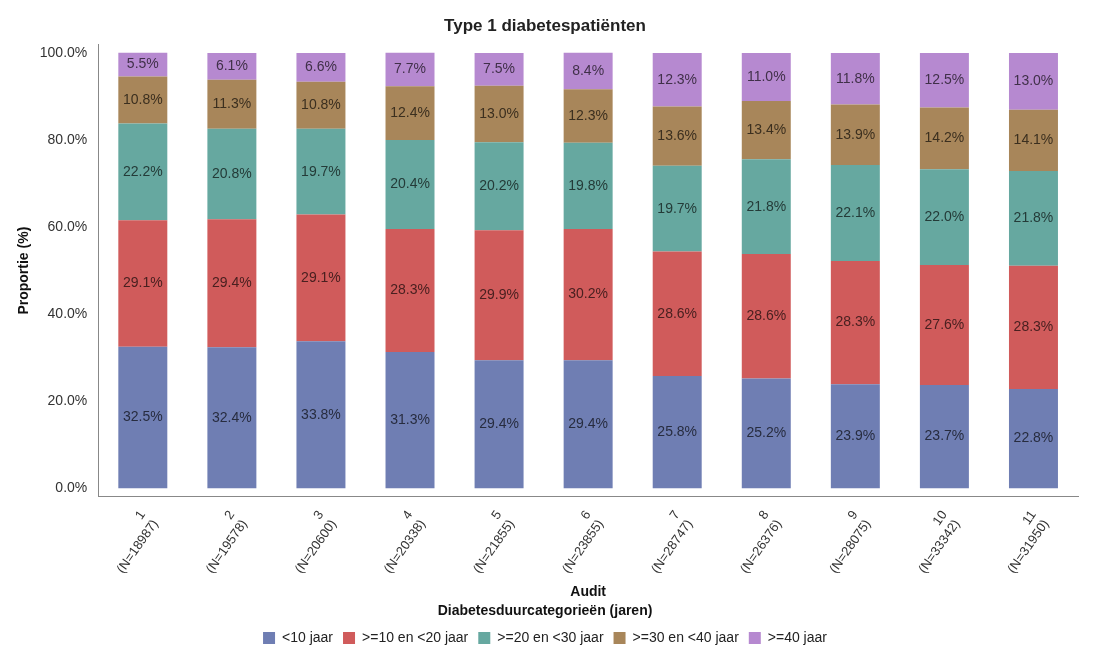  Describe the element at coordinates (142, 63) in the screenshot. I see `data-label: 5.5%` at that location.